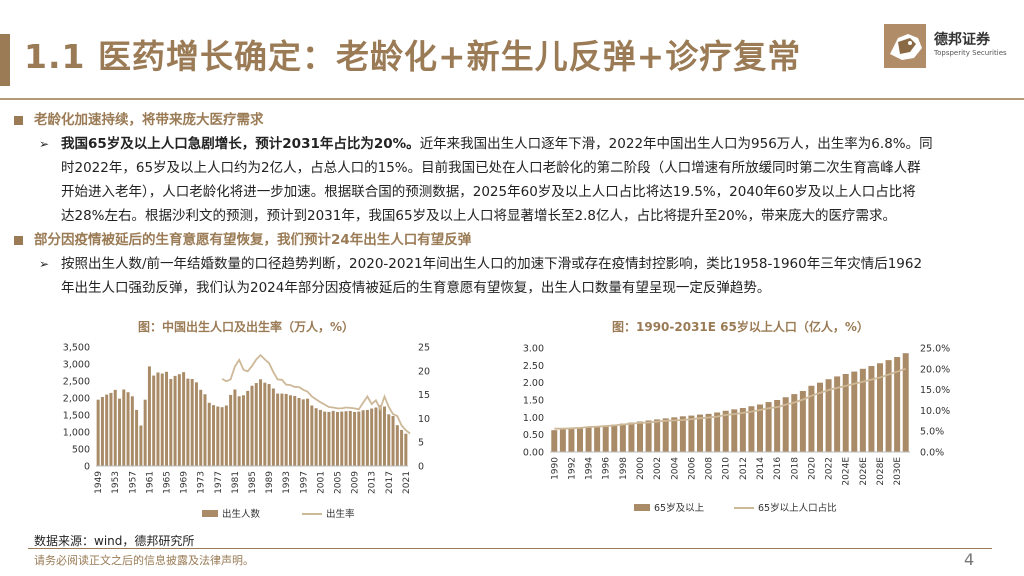  Describe the element at coordinates (761, 468) in the screenshot. I see `x-tick-label: 2014` at that location.